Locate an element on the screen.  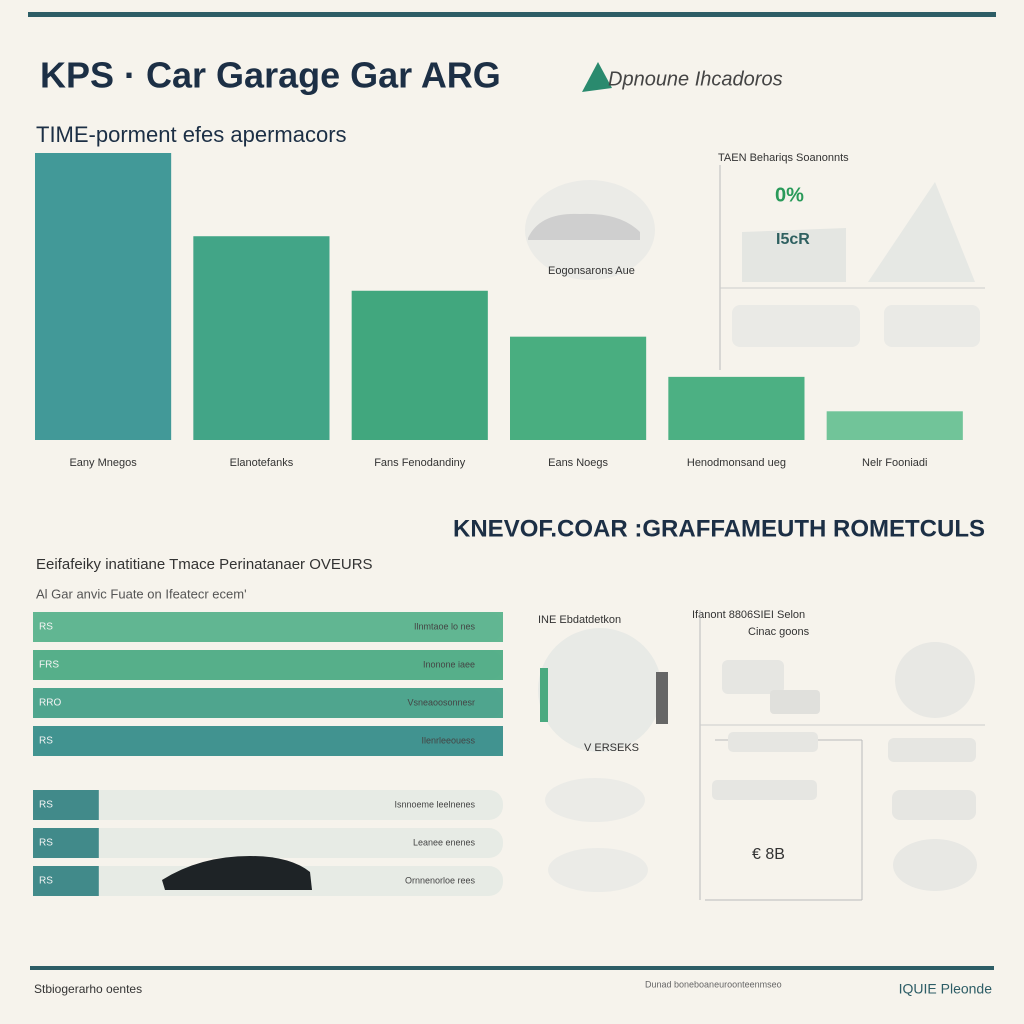
panel-title: INE Ebdatdetkon is located at coordinates (579, 620).